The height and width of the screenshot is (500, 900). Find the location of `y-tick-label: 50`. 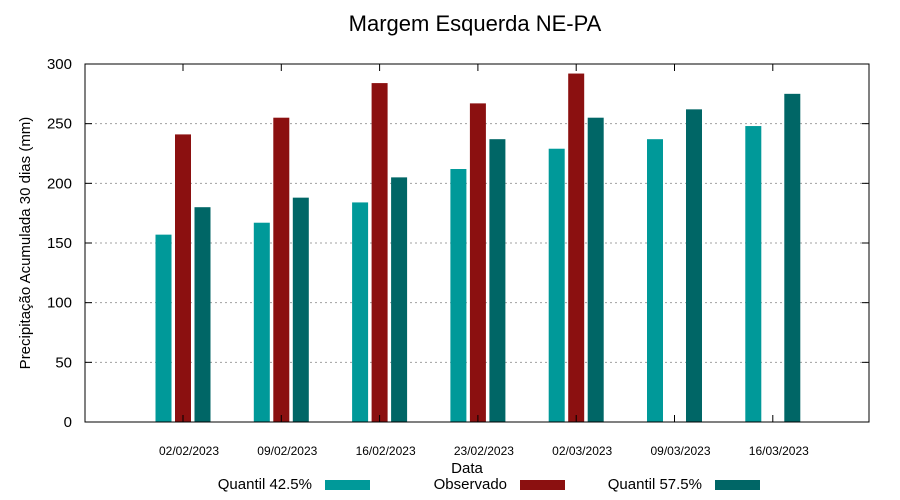

y-tick-label: 50 is located at coordinates (63, 362).